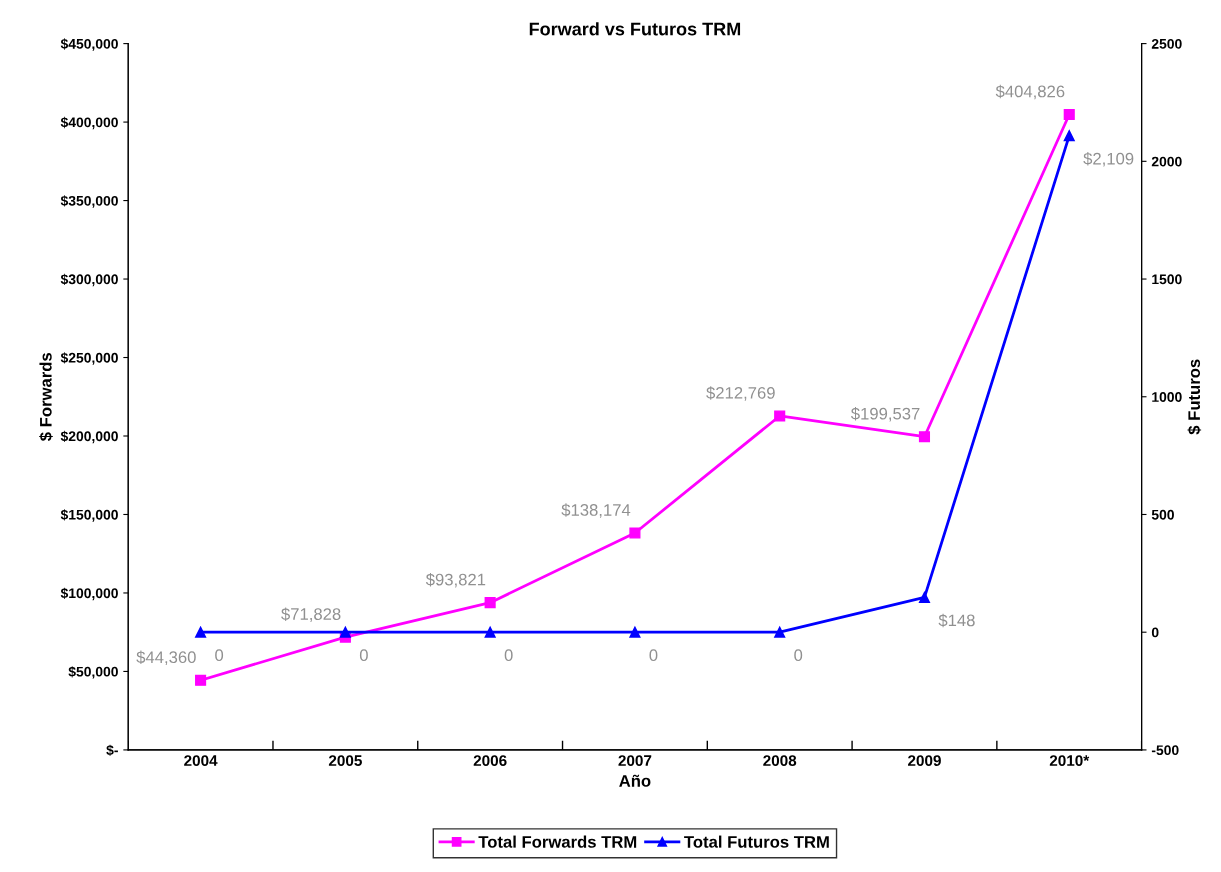  What do you see at coordinates (756, 841) in the screenshot?
I see `legend-label: Total Futuros TRM` at bounding box center [756, 841].